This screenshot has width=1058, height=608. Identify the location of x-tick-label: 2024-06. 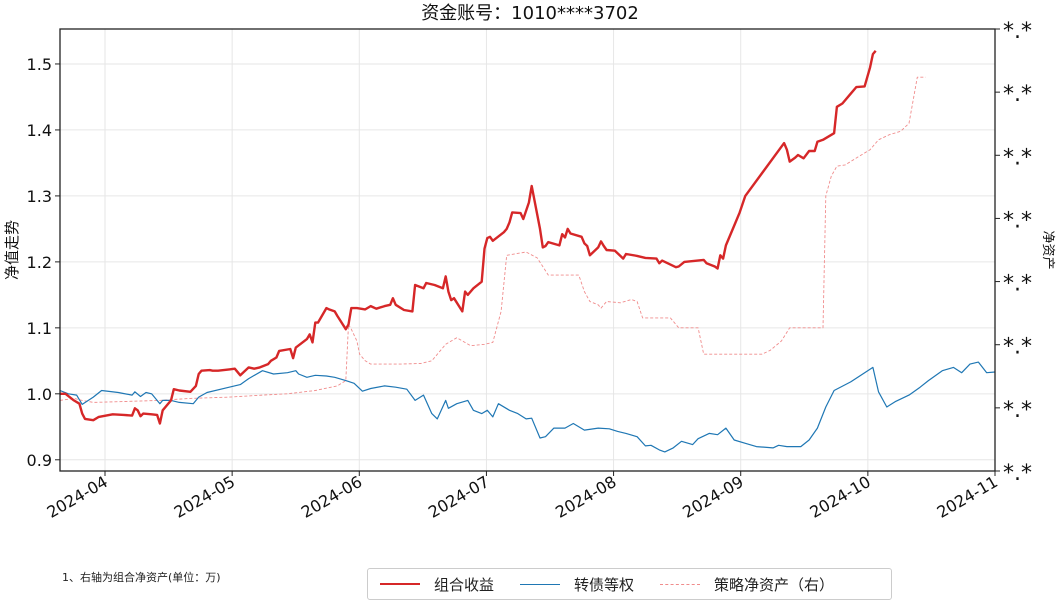
(331, 497).